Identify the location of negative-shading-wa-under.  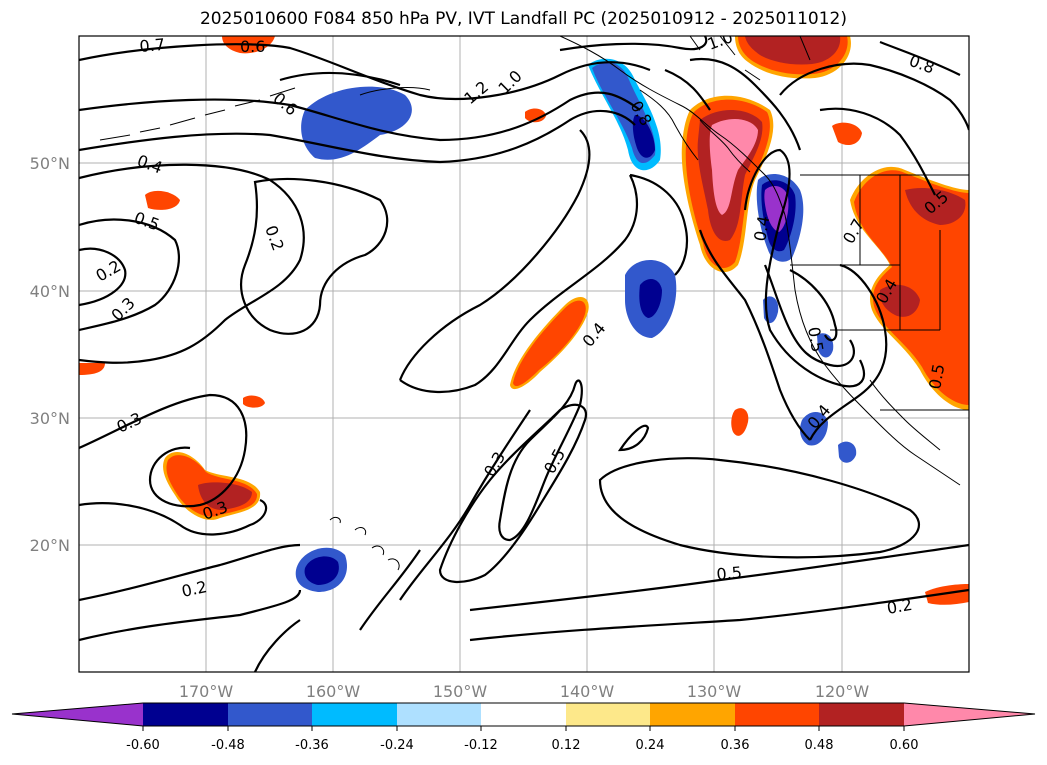
(776, 208).